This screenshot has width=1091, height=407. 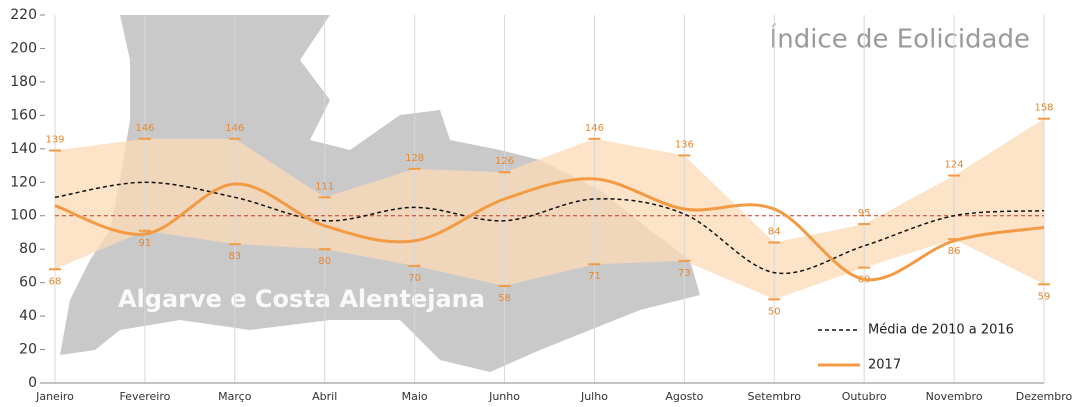 What do you see at coordinates (774, 396) in the screenshot?
I see `x-tick-label: Setembro` at bounding box center [774, 396].